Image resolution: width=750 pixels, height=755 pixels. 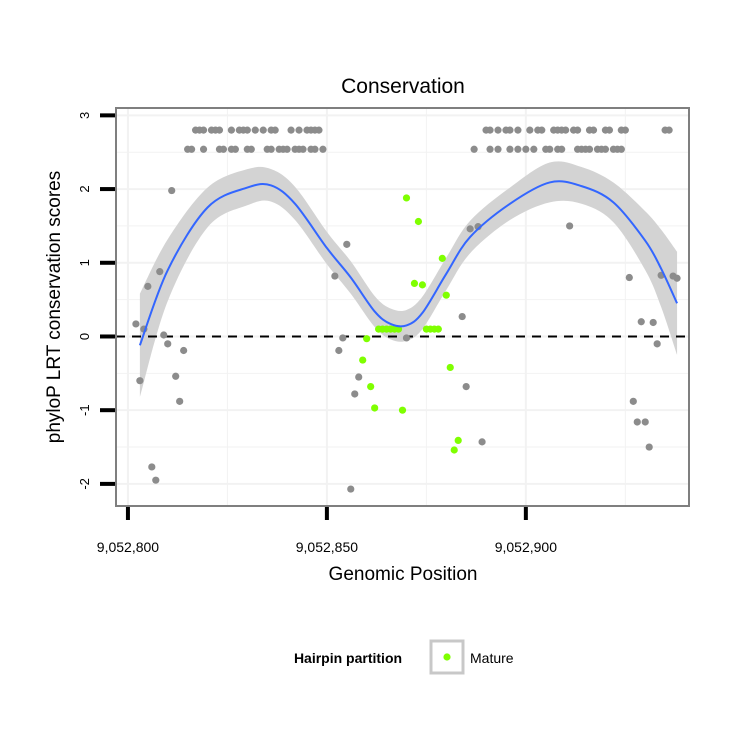 What do you see at coordinates (84, 336) in the screenshot?
I see `y-tick-label: 0` at bounding box center [84, 336].